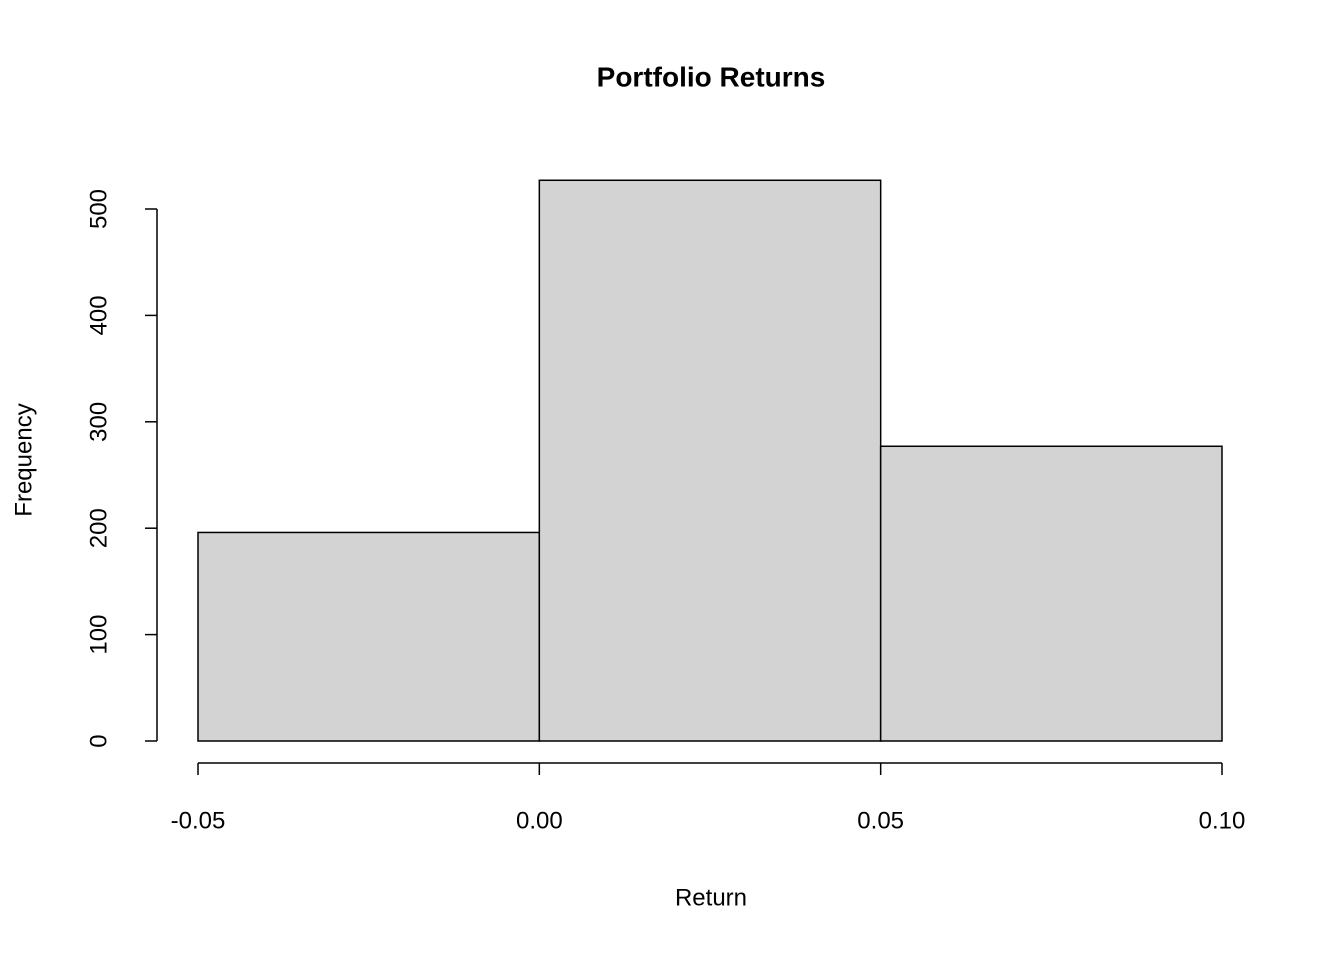  What do you see at coordinates (23, 459) in the screenshot?
I see `y-axis-label: Frequency` at bounding box center [23, 459].